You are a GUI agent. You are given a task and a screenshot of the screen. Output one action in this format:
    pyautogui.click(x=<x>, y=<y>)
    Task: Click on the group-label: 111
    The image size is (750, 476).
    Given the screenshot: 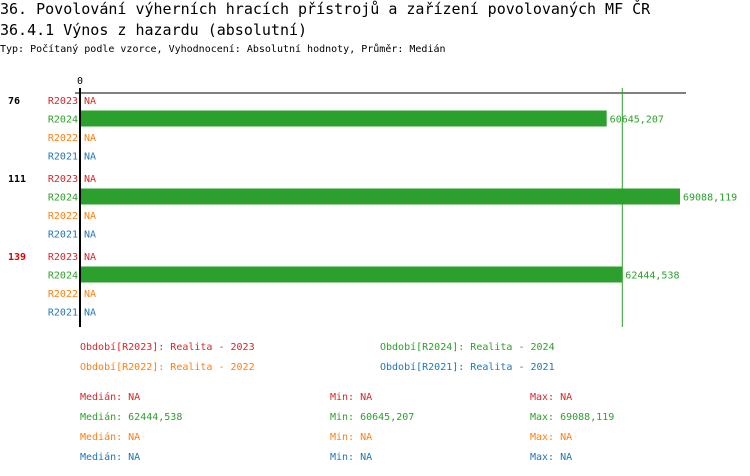 What is the action you would take?
    pyautogui.click(x=17, y=179)
    